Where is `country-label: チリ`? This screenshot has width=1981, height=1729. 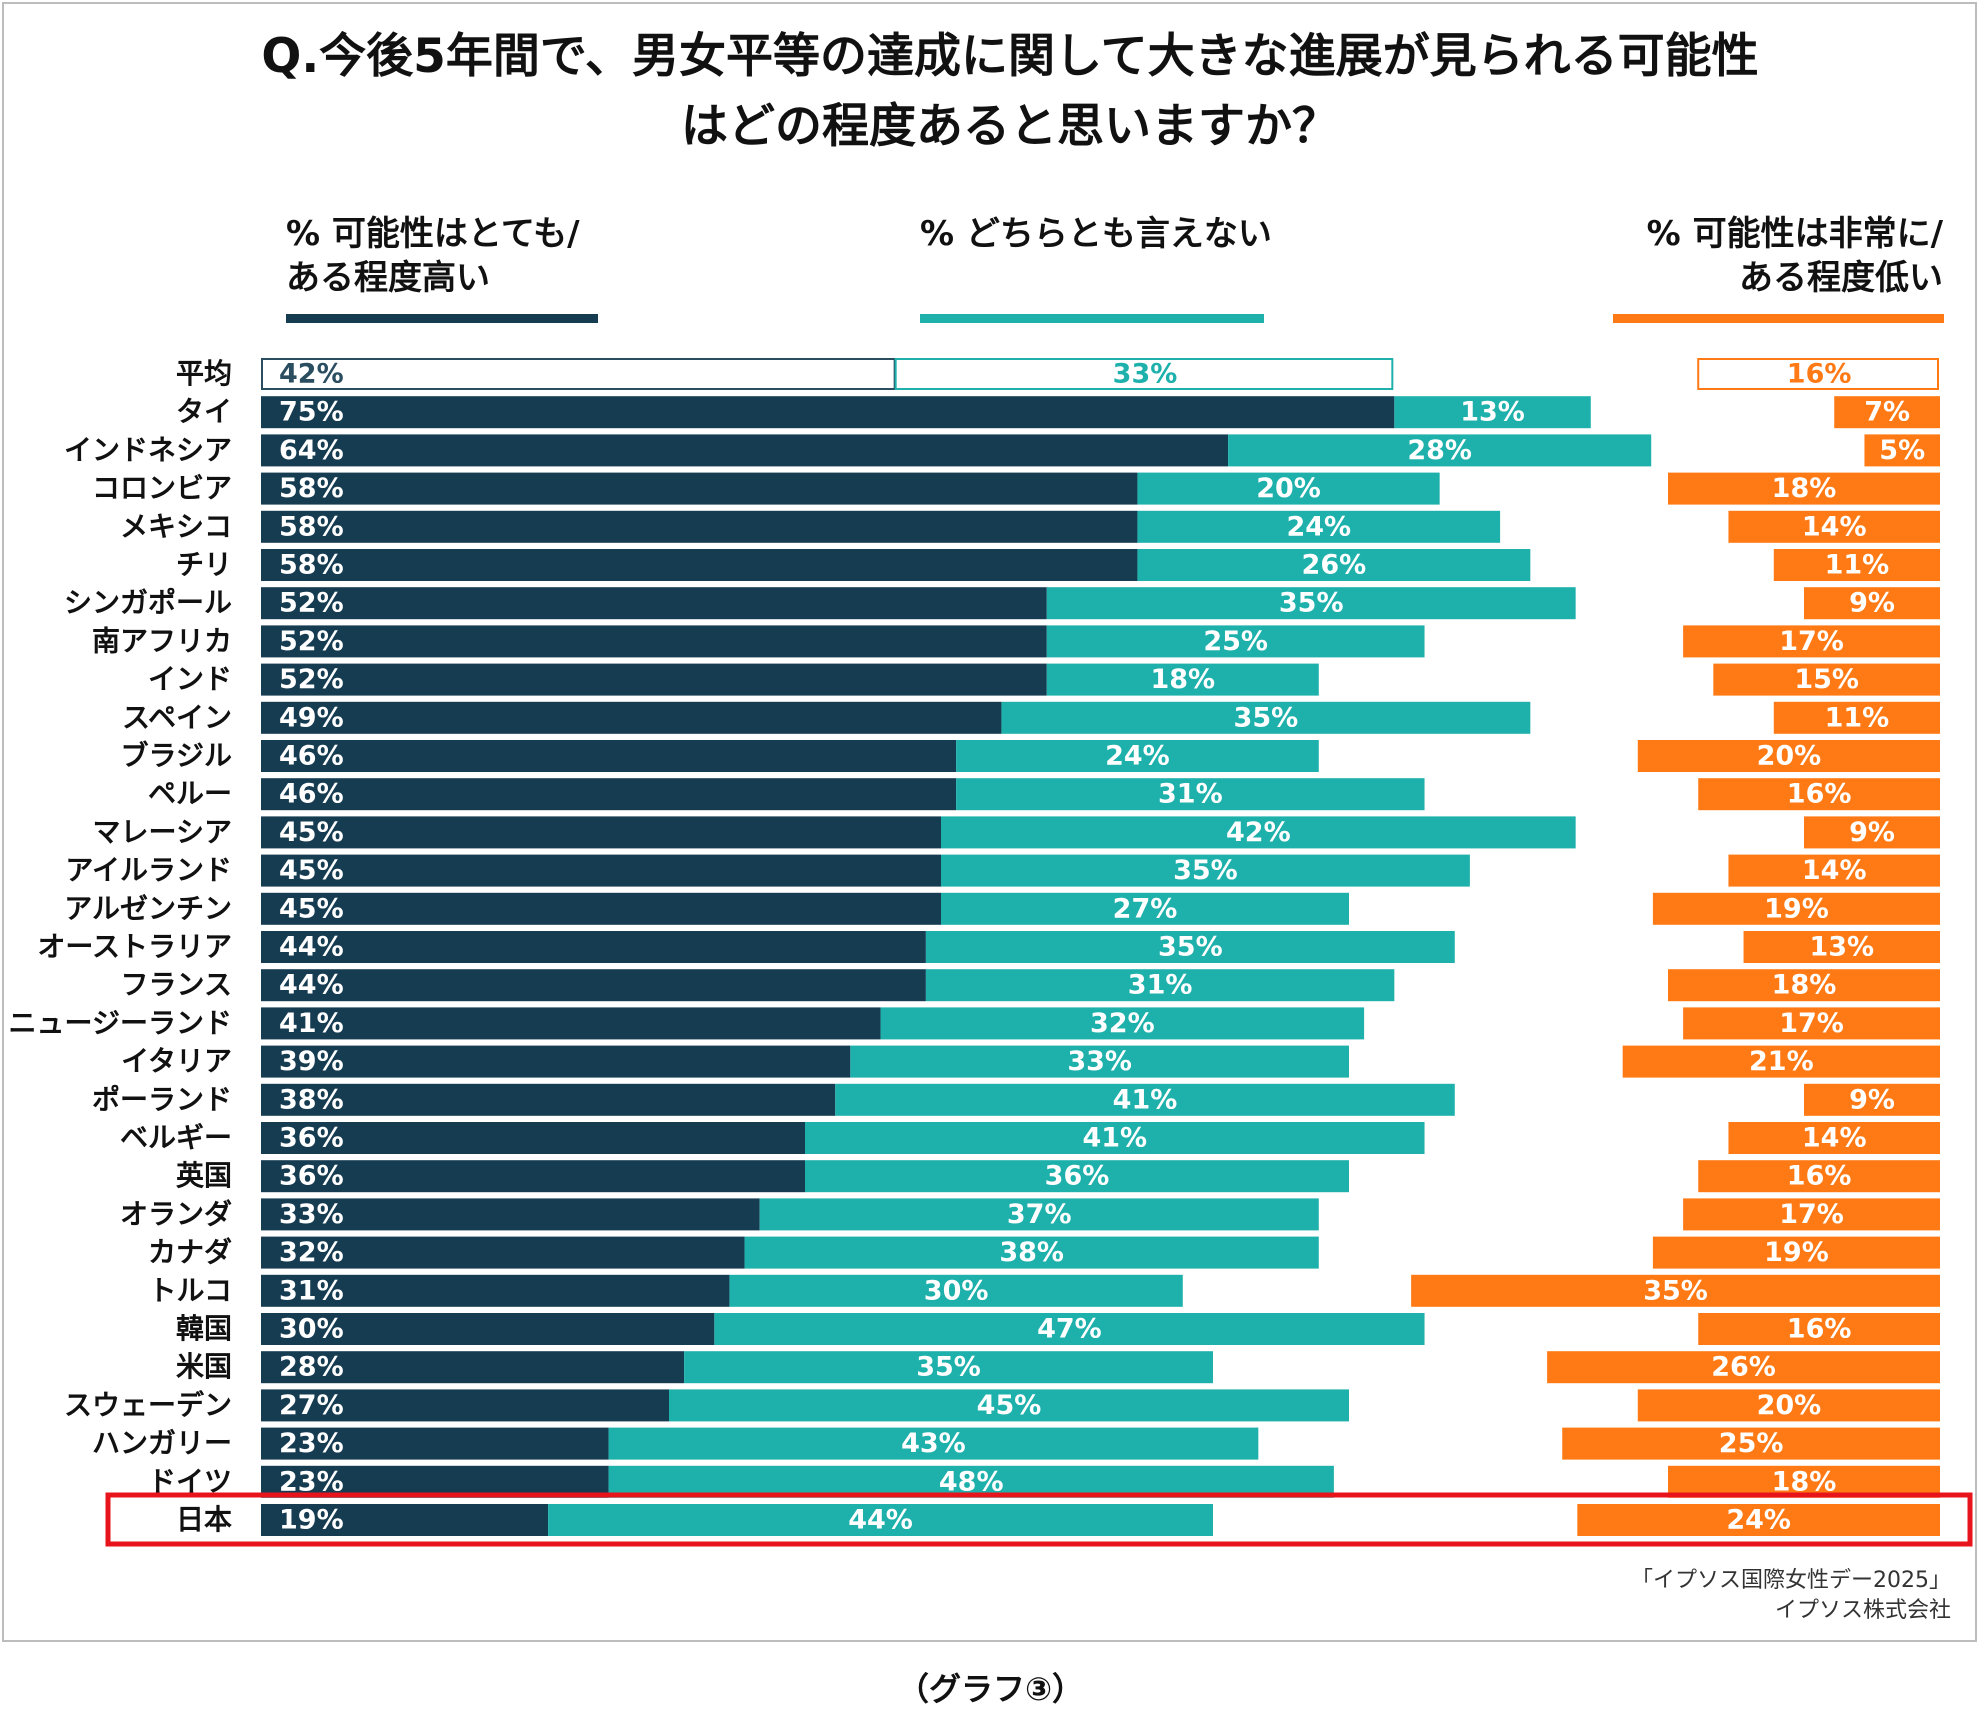
country-label: チリ is located at coordinates (204, 564).